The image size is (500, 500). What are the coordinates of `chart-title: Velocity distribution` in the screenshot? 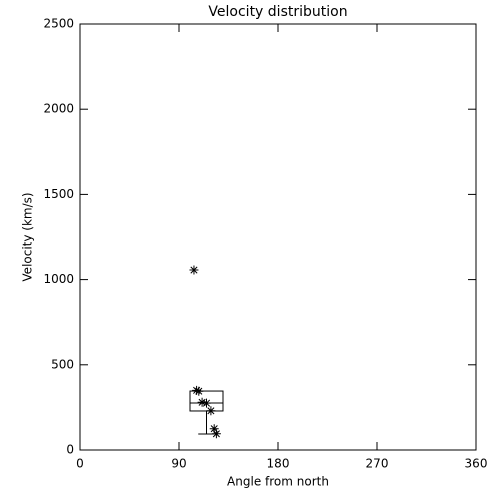 It's located at (277, 12).